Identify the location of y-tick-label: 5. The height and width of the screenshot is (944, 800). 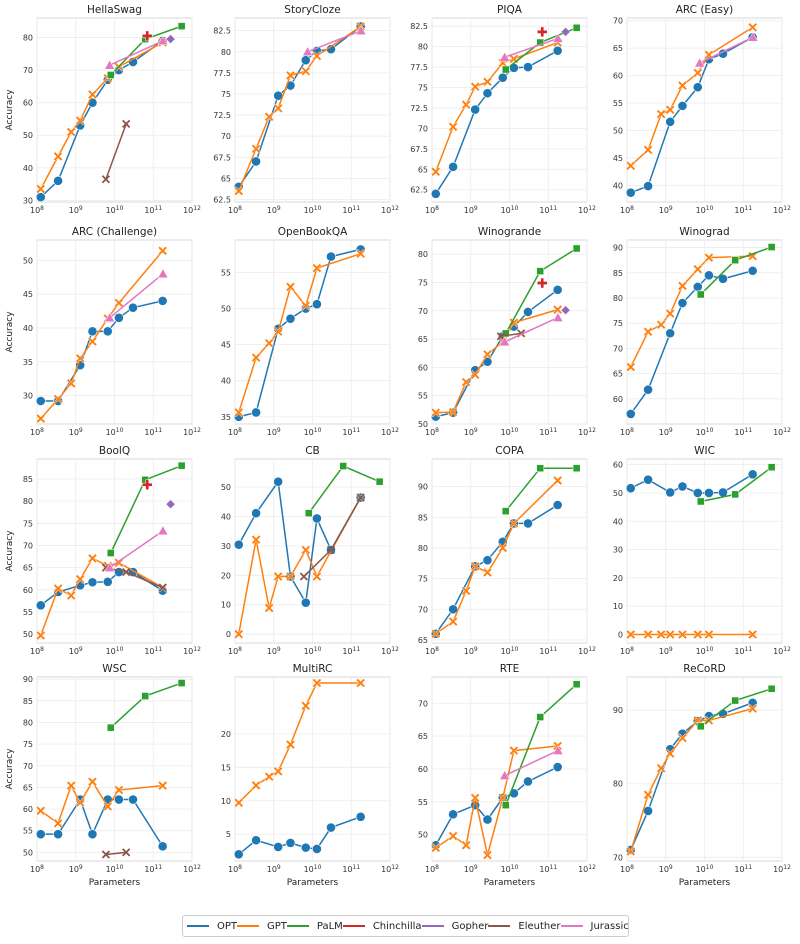
(228, 834).